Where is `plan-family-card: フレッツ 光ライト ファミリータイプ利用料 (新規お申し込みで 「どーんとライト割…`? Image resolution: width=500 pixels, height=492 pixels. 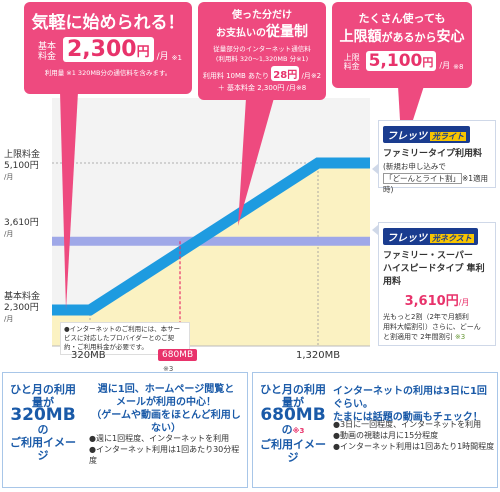
plan-family-card: フレッツ 光ライト ファミリータイプ利用料 (新規お申し込みで 「どーんとライト割… is located at coordinates (437, 157).